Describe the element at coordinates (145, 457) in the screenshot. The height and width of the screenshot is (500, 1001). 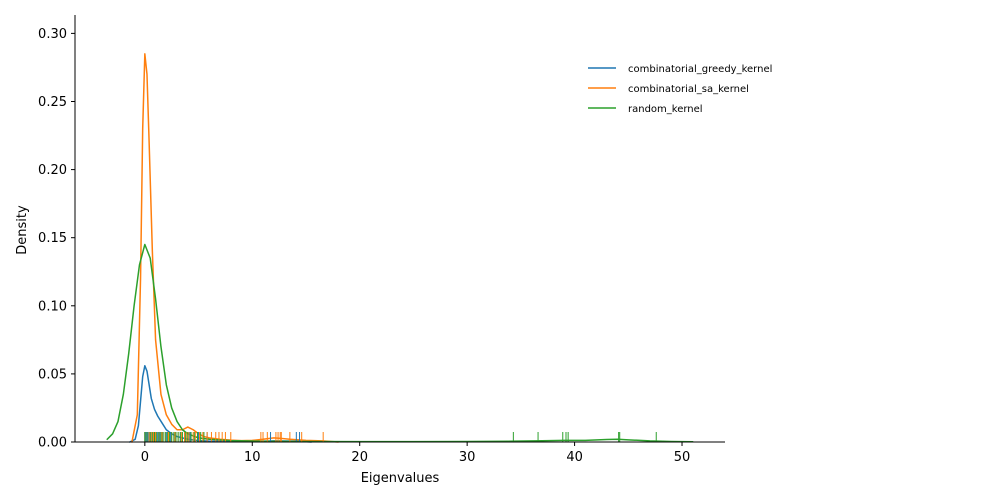
I see `x-tick-label-0: 0` at that location.